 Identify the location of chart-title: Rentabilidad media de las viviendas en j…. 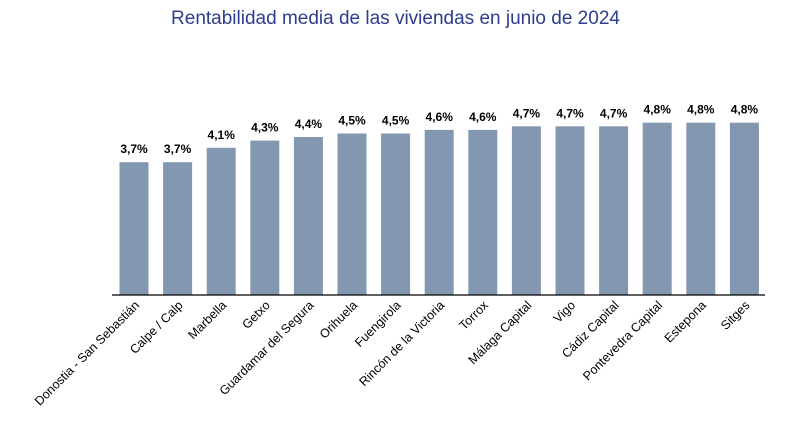
(395, 18).